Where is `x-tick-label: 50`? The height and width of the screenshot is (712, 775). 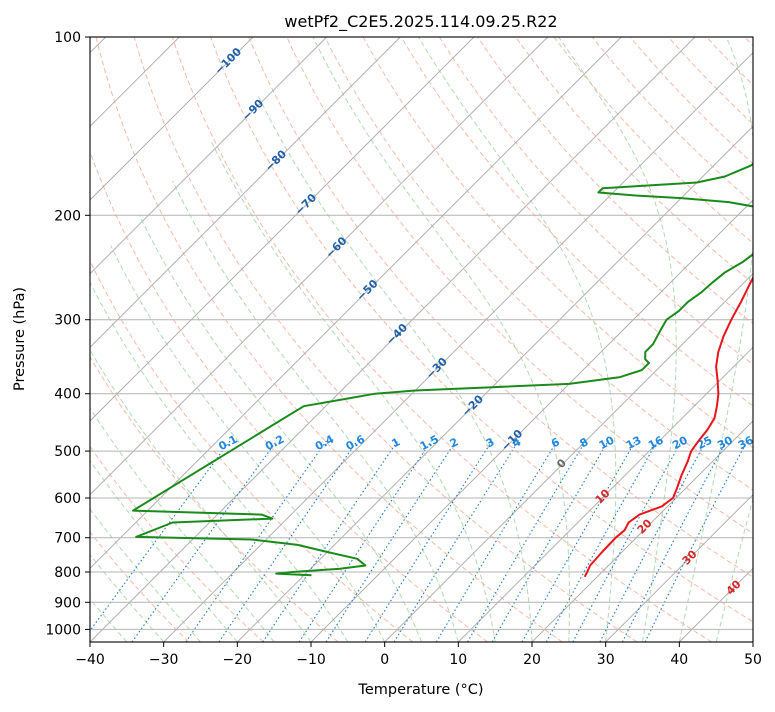 x-tick-label: 50 is located at coordinates (753, 660).